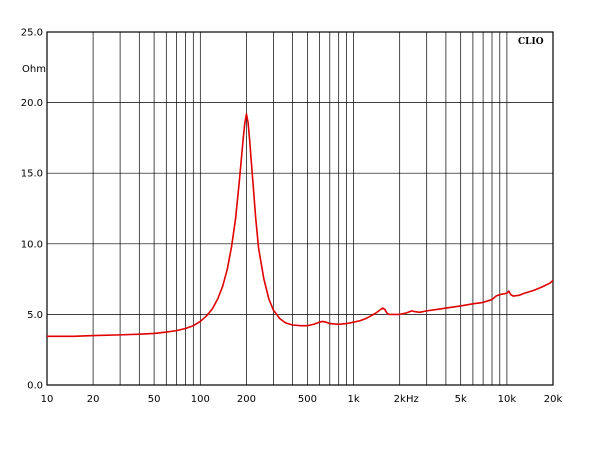 Image resolution: width=600 pixels, height=450 pixels. What do you see at coordinates (461, 399) in the screenshot?
I see `x-tick-label: 5k` at bounding box center [461, 399].